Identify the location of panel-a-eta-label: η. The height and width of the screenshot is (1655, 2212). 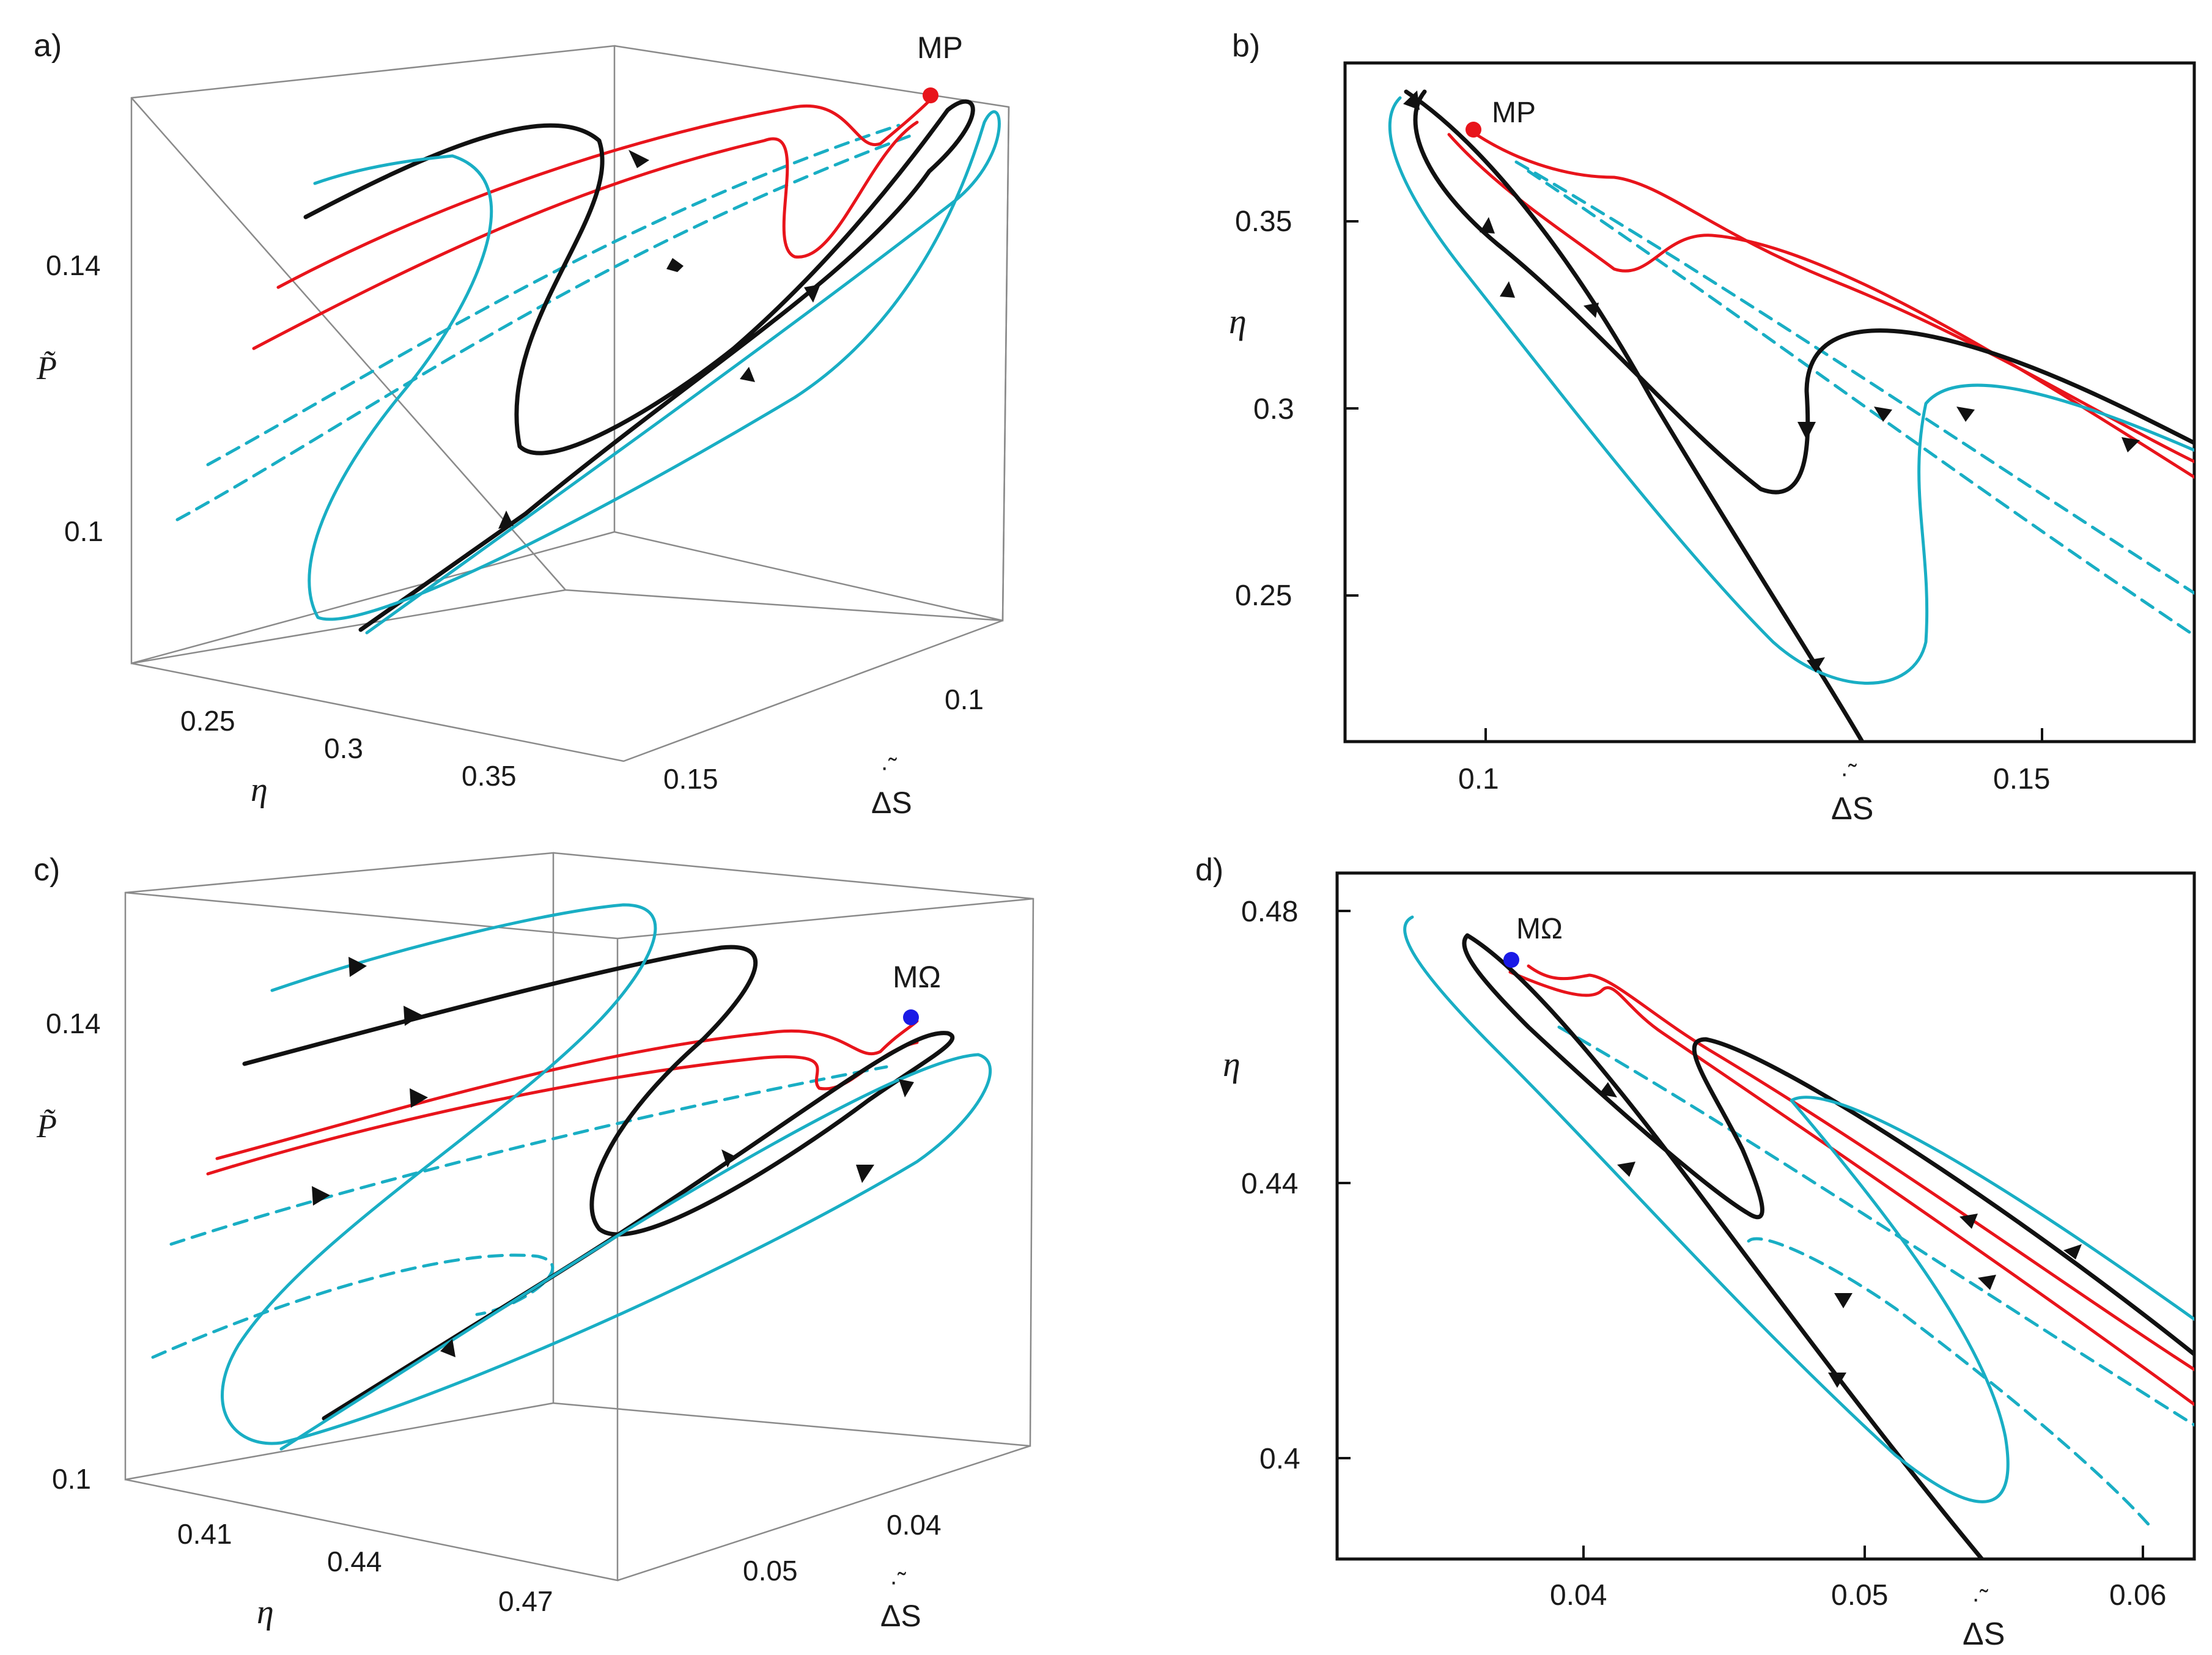
(259, 790).